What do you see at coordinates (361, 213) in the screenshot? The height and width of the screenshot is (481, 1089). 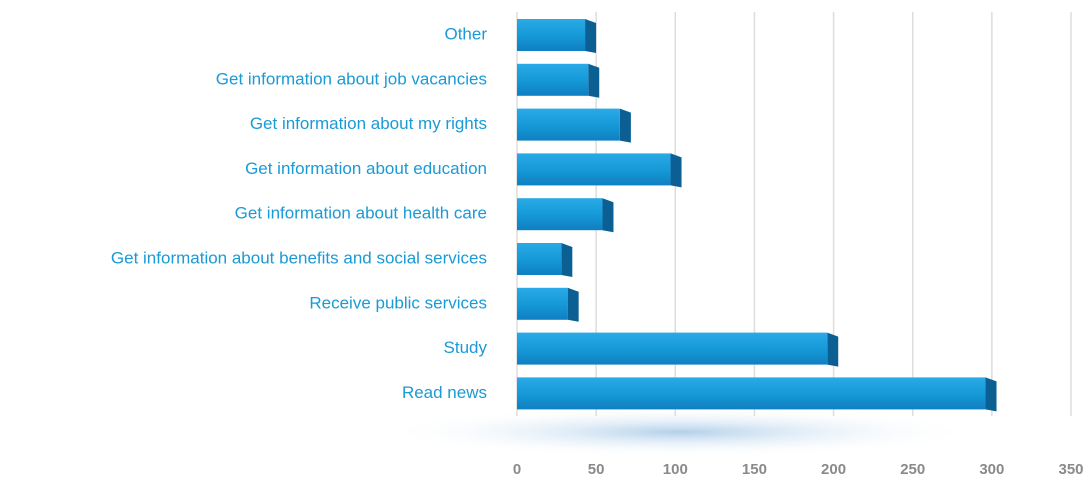 I see `category-label: Get information about health care` at bounding box center [361, 213].